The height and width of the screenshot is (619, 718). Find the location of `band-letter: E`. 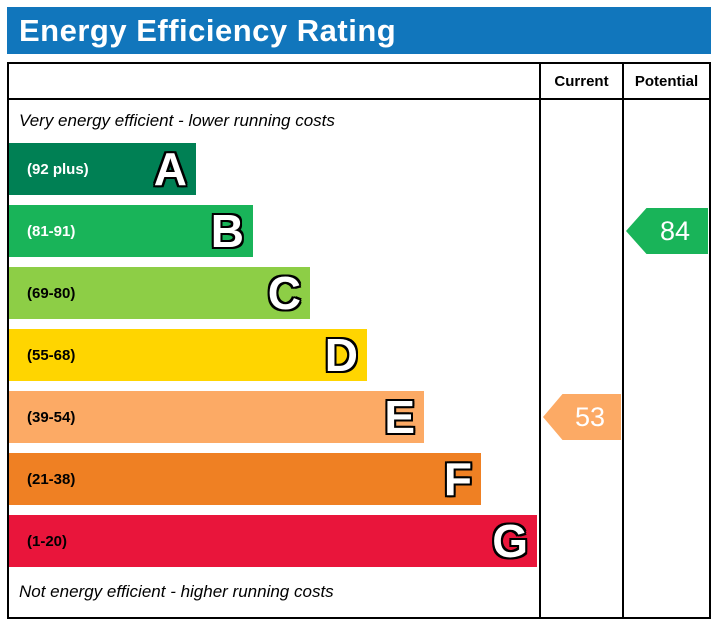

band-letter: E is located at coordinates (399, 417).